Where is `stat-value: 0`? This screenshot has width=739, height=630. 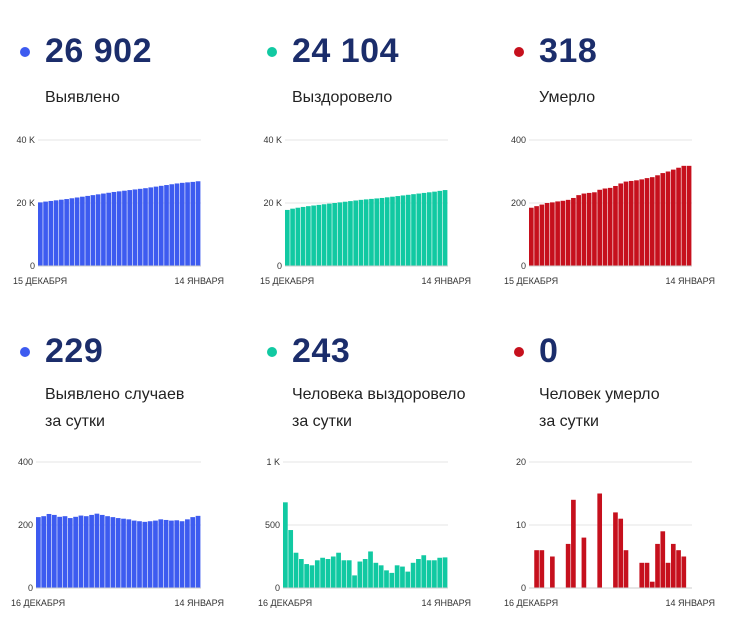
stat-value: 0 is located at coordinates (549, 351).